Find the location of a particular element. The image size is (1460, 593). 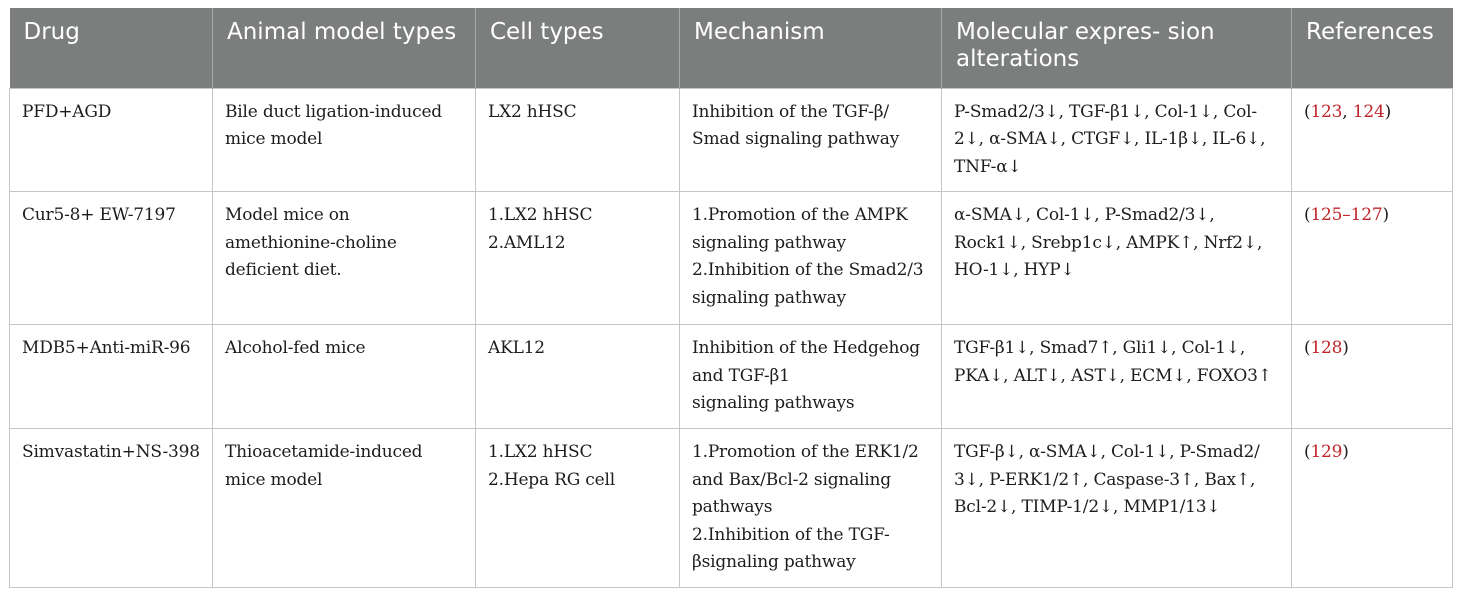

header-mechanism: Mechanism is located at coordinates (810, 48).